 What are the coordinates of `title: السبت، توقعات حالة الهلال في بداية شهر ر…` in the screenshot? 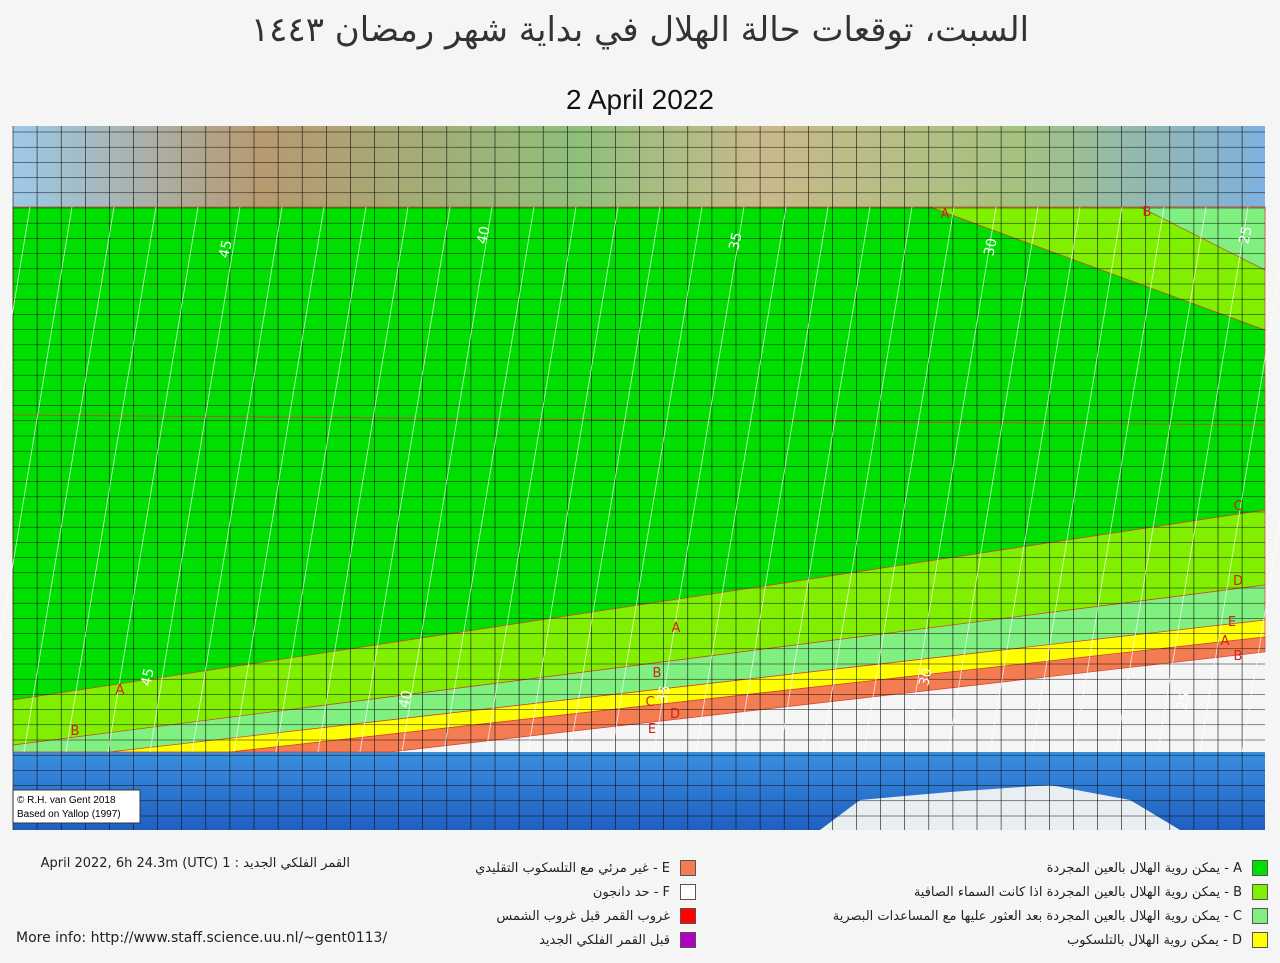 It's located at (640, 30).